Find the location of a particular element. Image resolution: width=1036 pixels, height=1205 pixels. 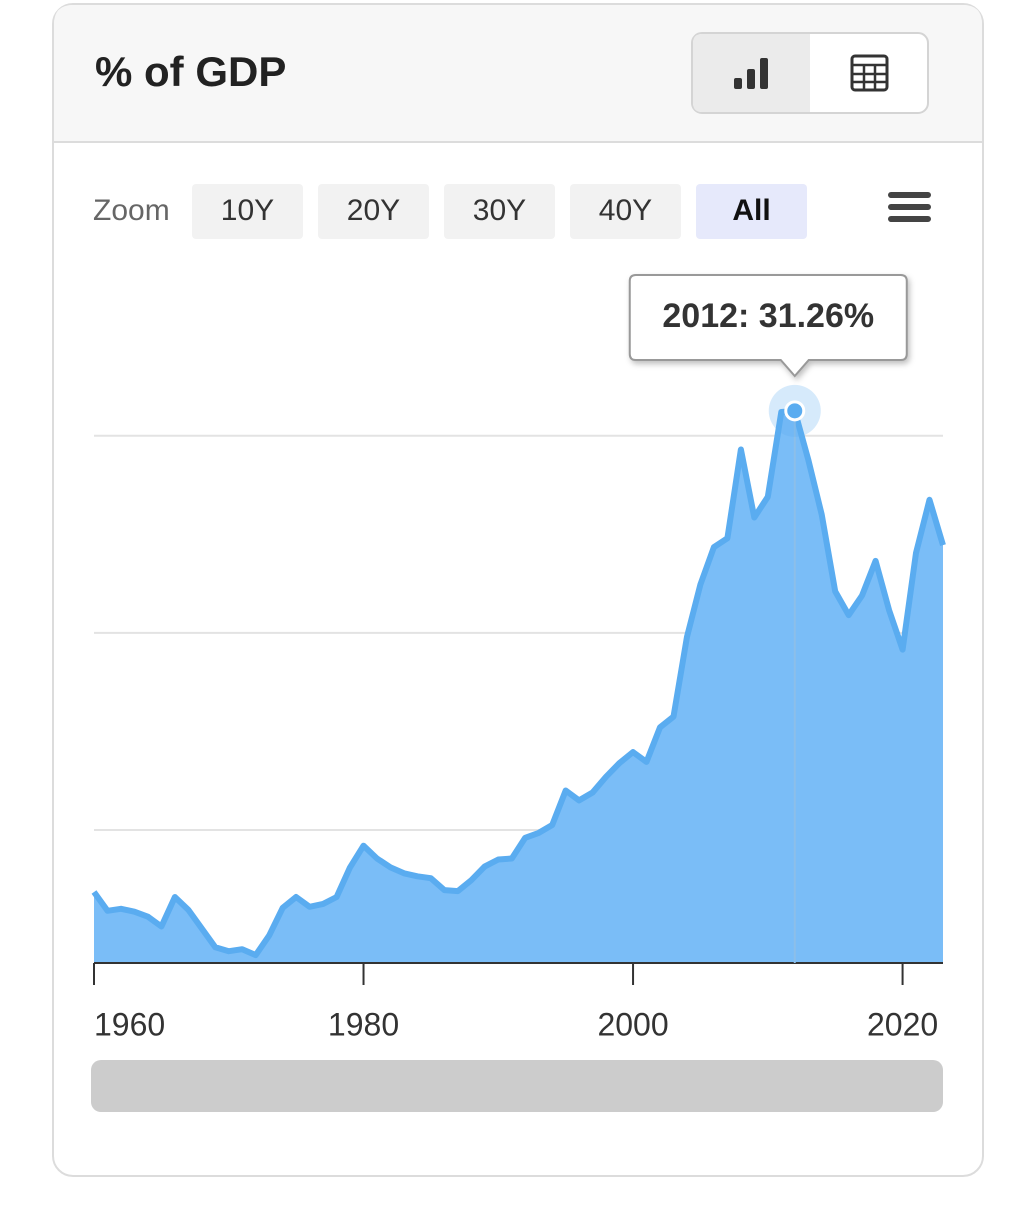

scrollbar is located at coordinates (517, 1086).